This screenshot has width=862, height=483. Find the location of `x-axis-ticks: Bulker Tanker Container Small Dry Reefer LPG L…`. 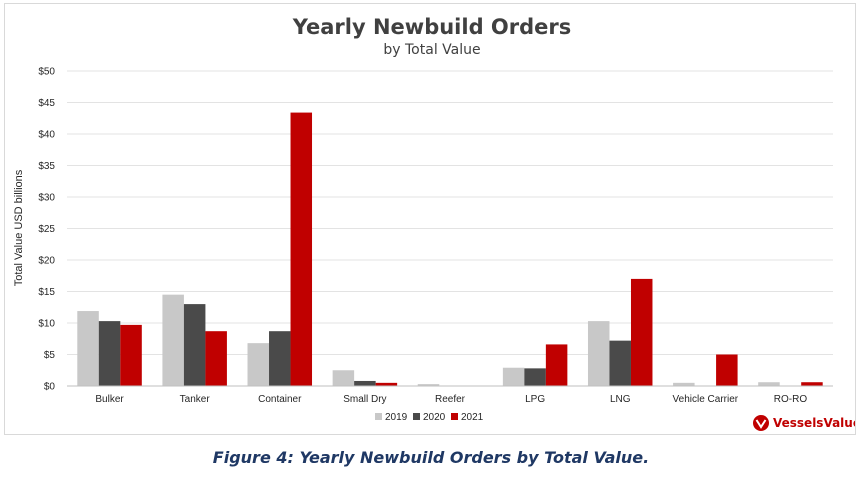

x-axis-ticks: Bulker Tanker Container Small Dry Reefer LPG L… is located at coordinates (451, 399).